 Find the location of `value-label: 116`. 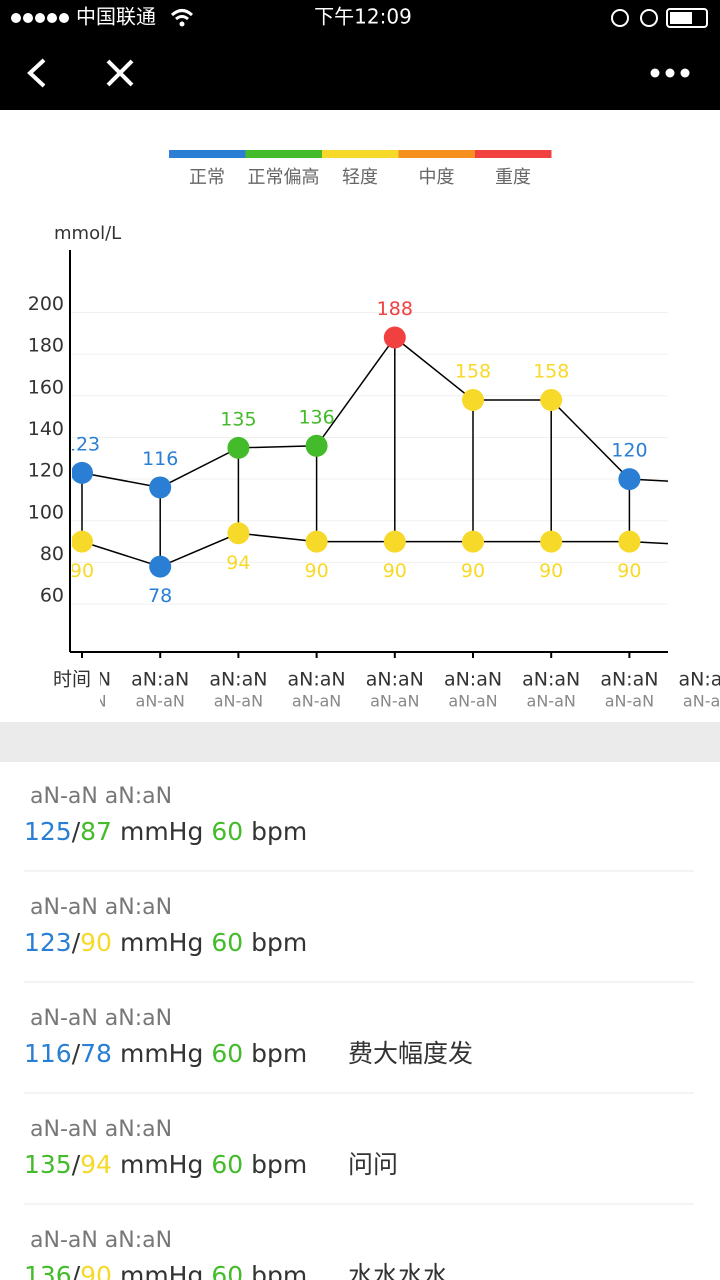

value-label: 116 is located at coordinates (160, 459).